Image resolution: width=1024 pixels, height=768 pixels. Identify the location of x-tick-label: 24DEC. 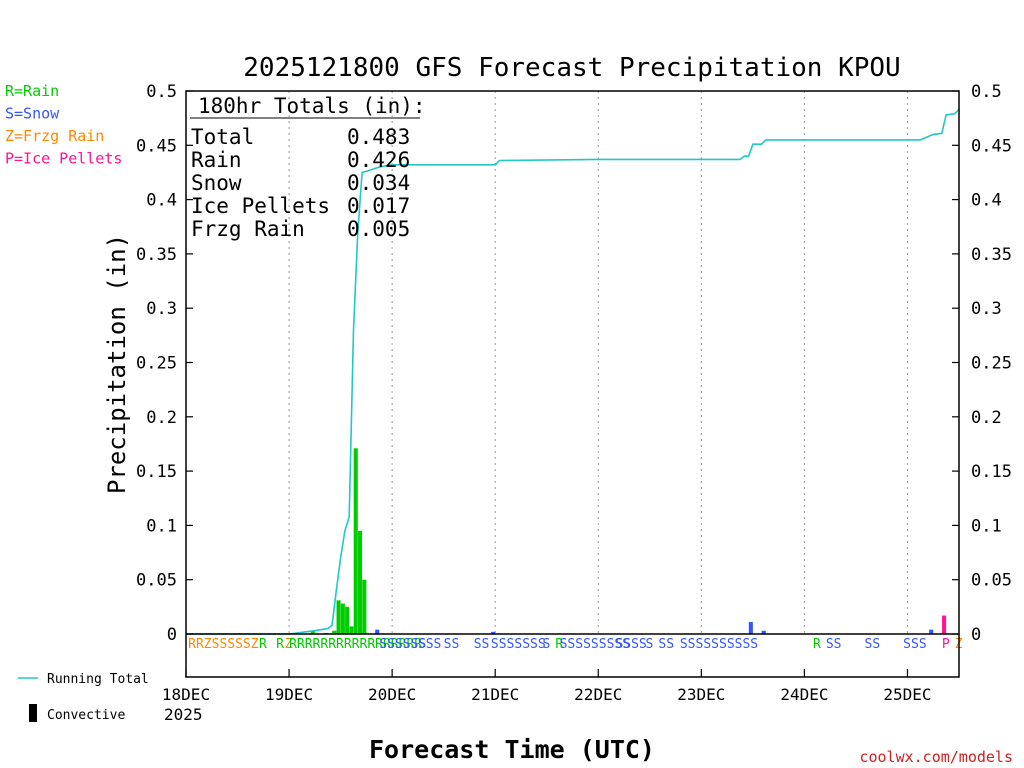
(804, 694).